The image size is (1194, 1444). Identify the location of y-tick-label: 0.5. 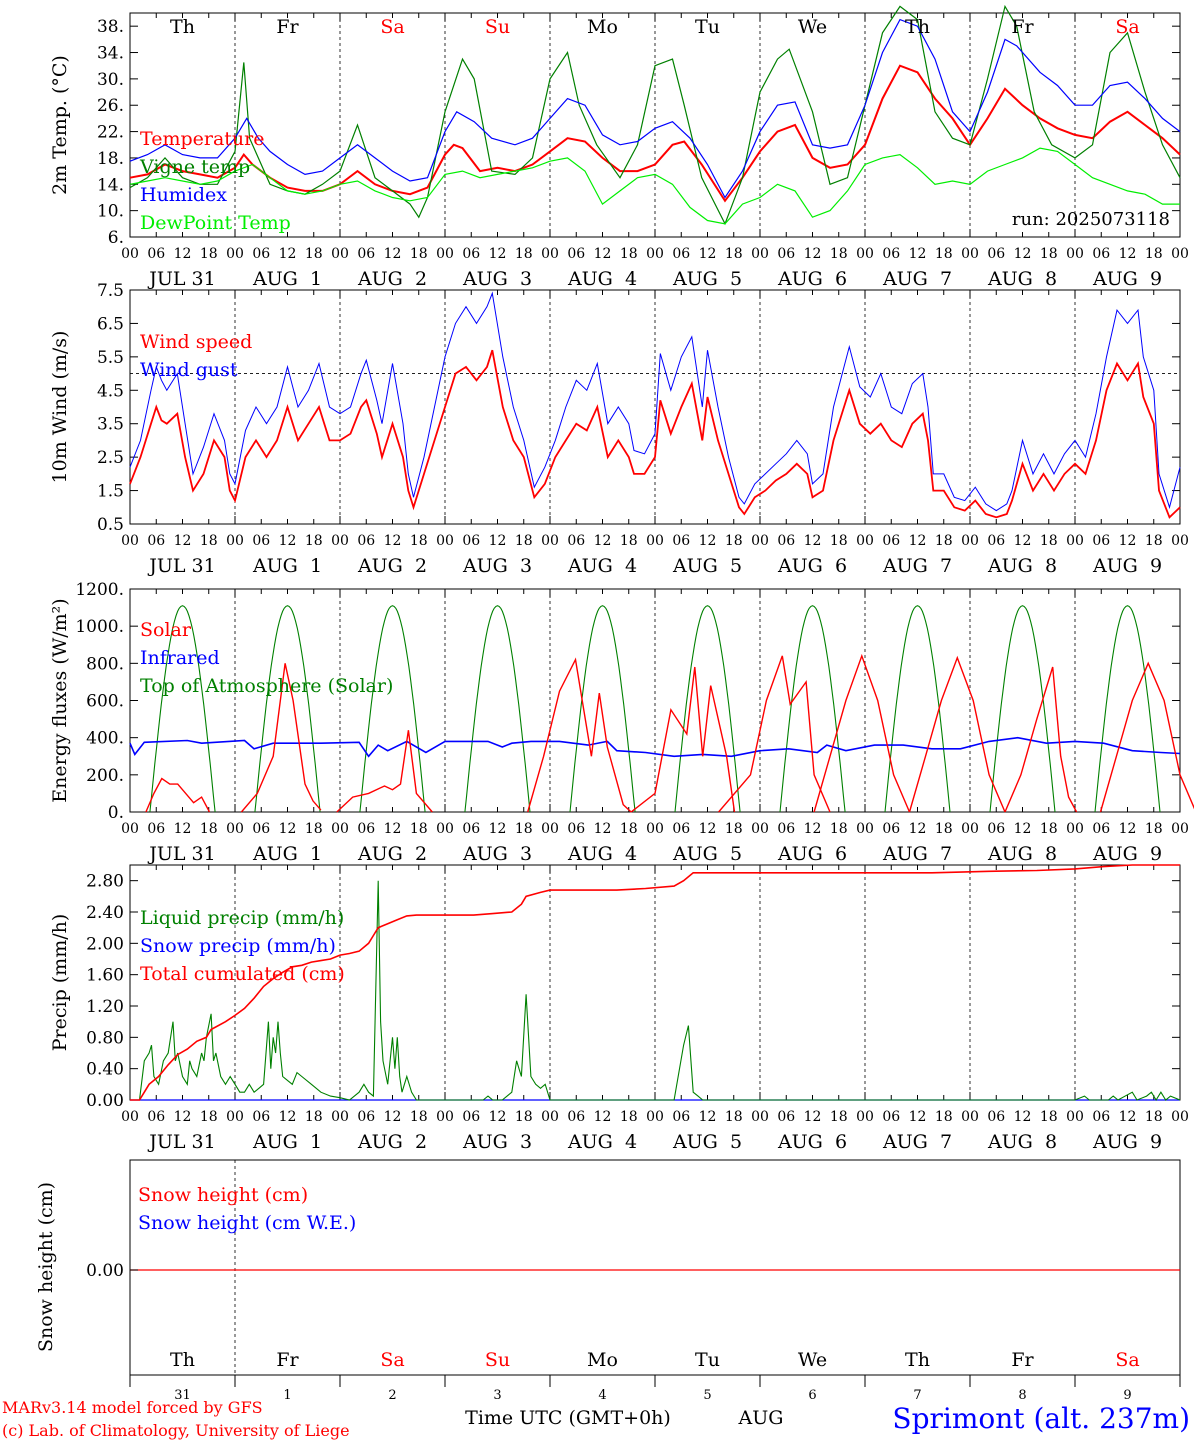
(110, 525).